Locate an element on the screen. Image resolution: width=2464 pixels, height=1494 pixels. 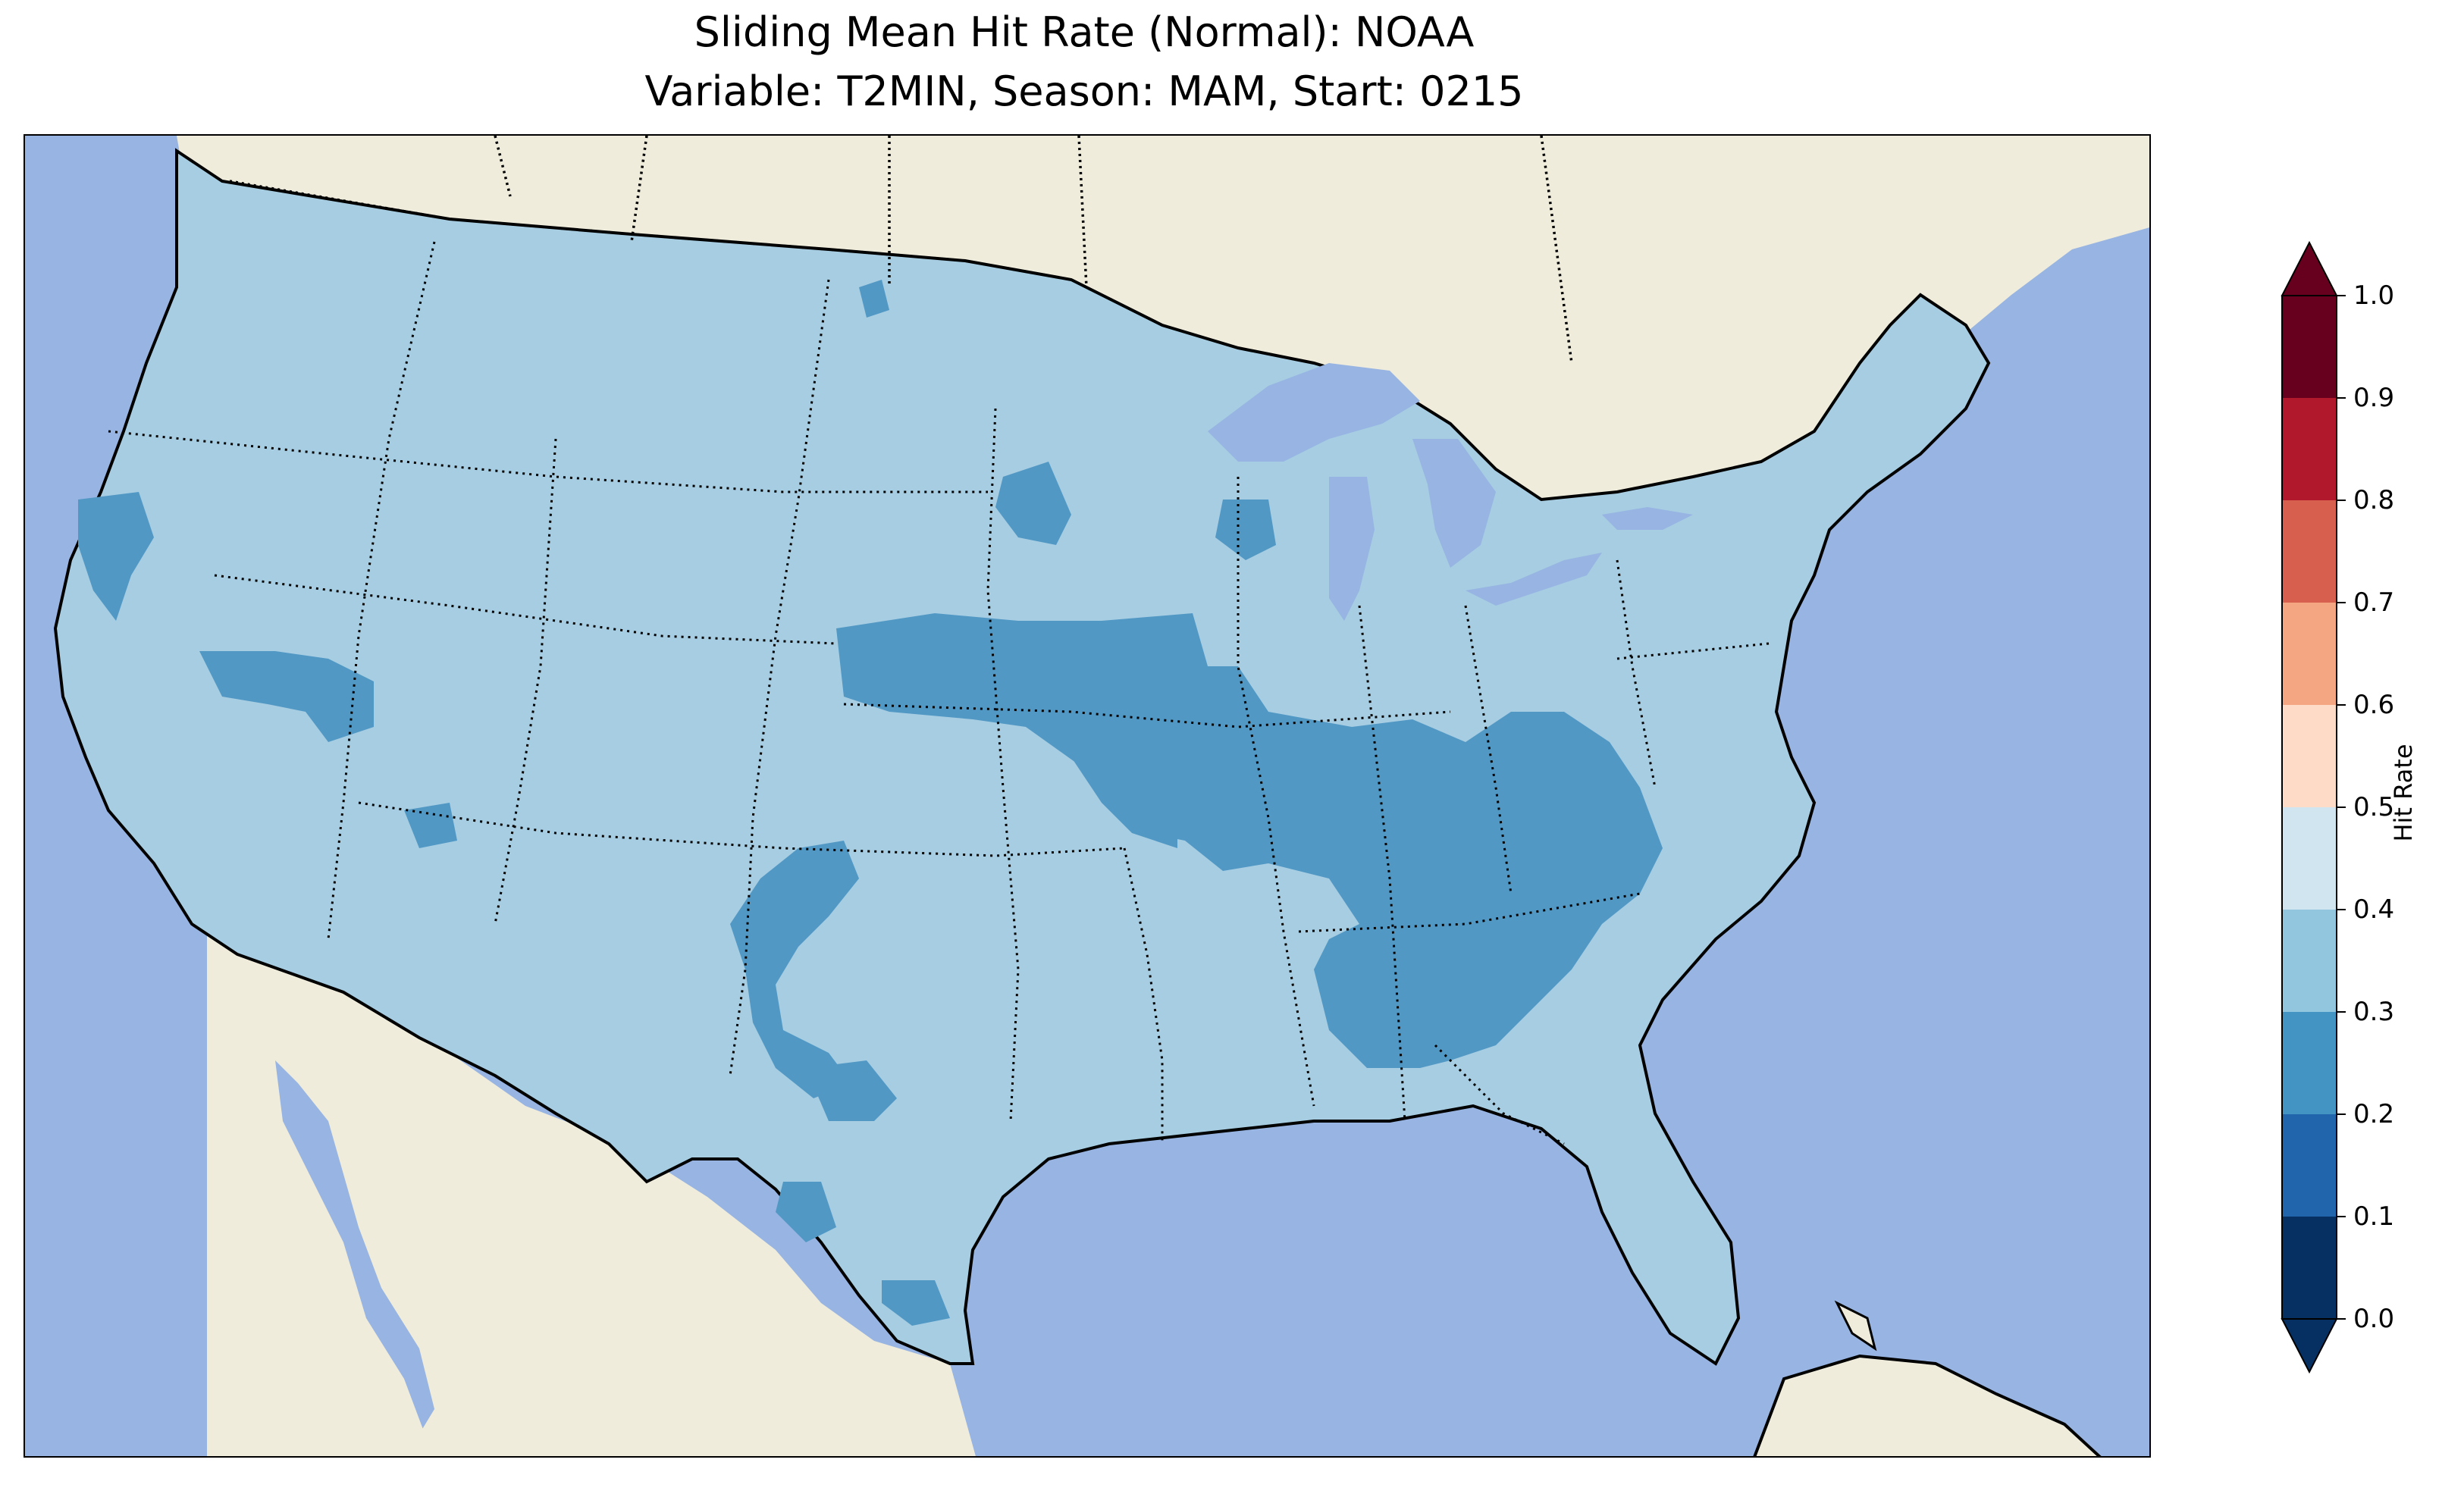
lake-ontario is located at coordinates (1648, 518).